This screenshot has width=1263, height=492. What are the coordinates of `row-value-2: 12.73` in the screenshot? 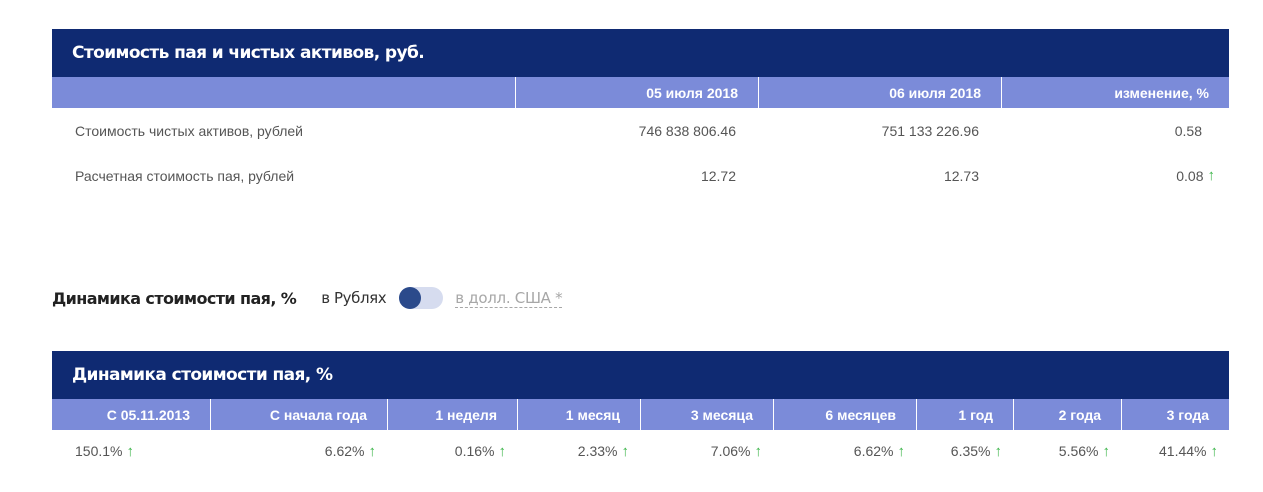 It's located at (961, 175).